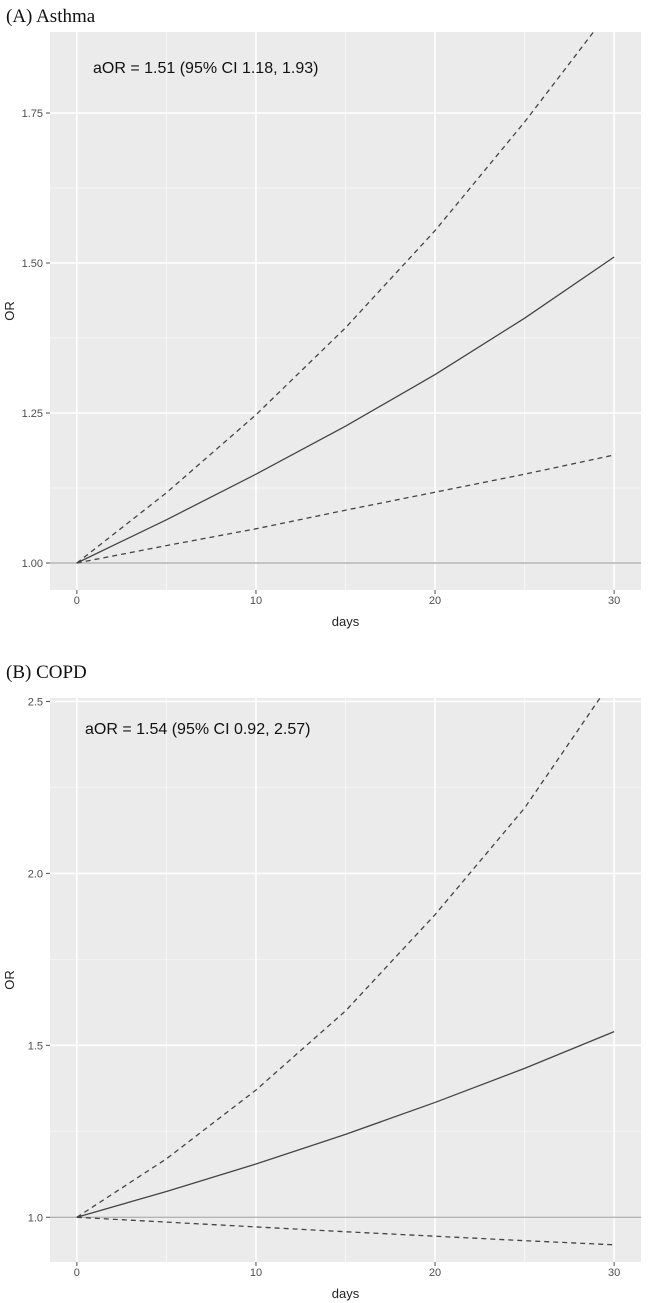 Image resolution: width=651 pixels, height=1303 pixels. I want to click on panel-a-y-tick-label: 1.00, so click(32, 564).